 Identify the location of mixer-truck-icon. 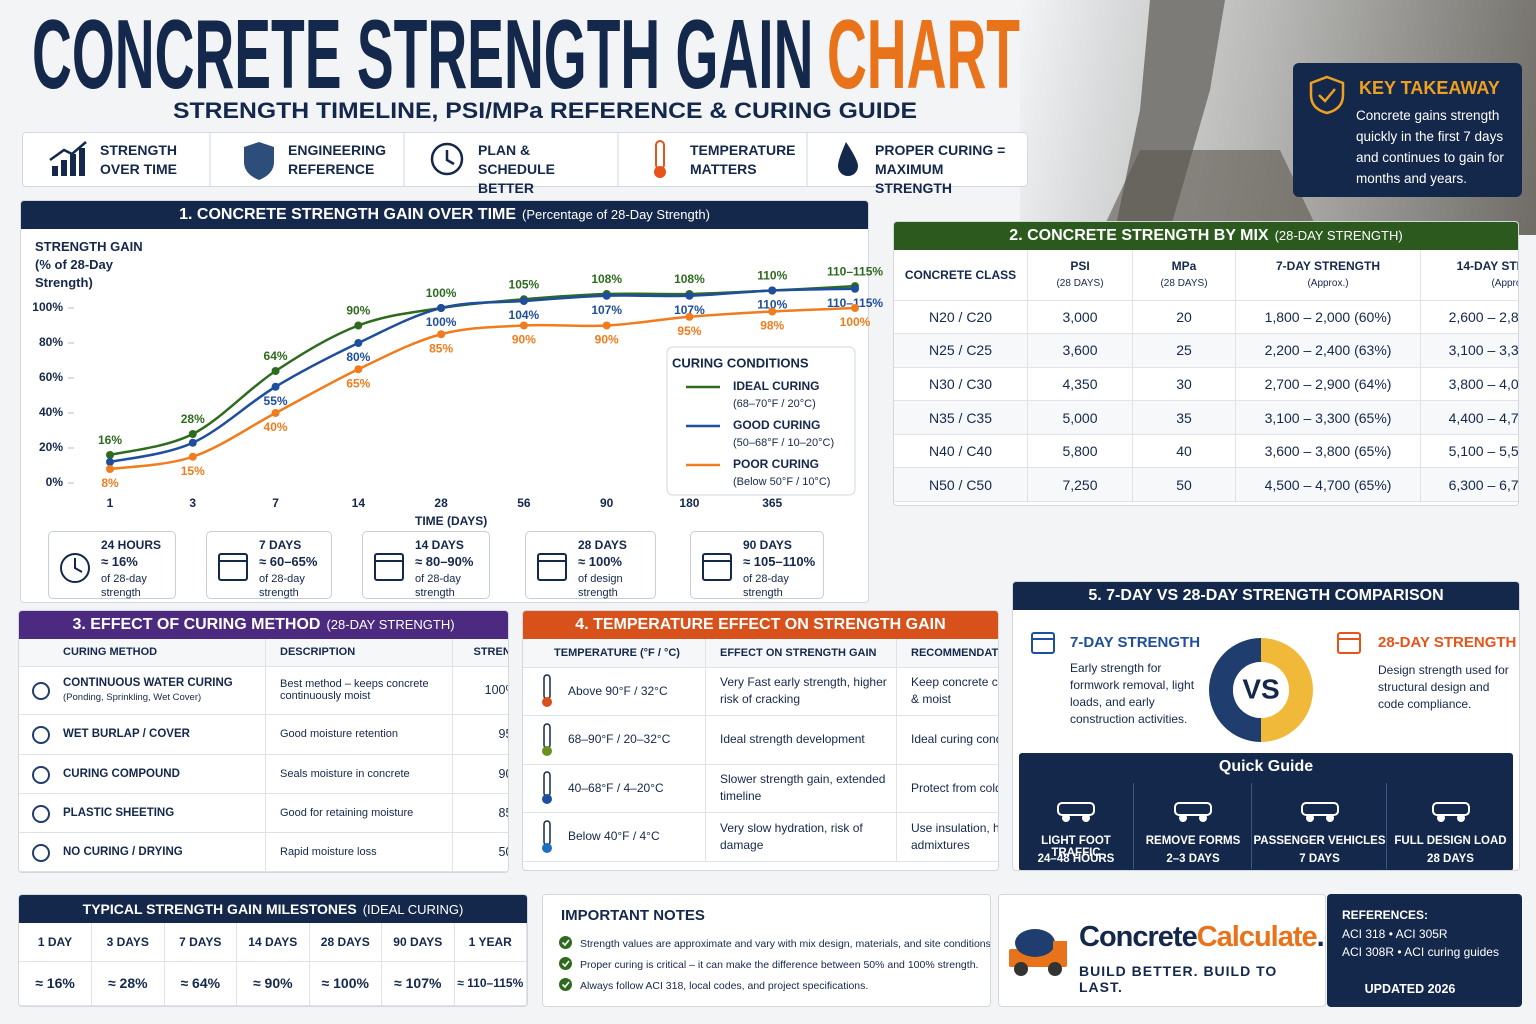
(1038, 952).